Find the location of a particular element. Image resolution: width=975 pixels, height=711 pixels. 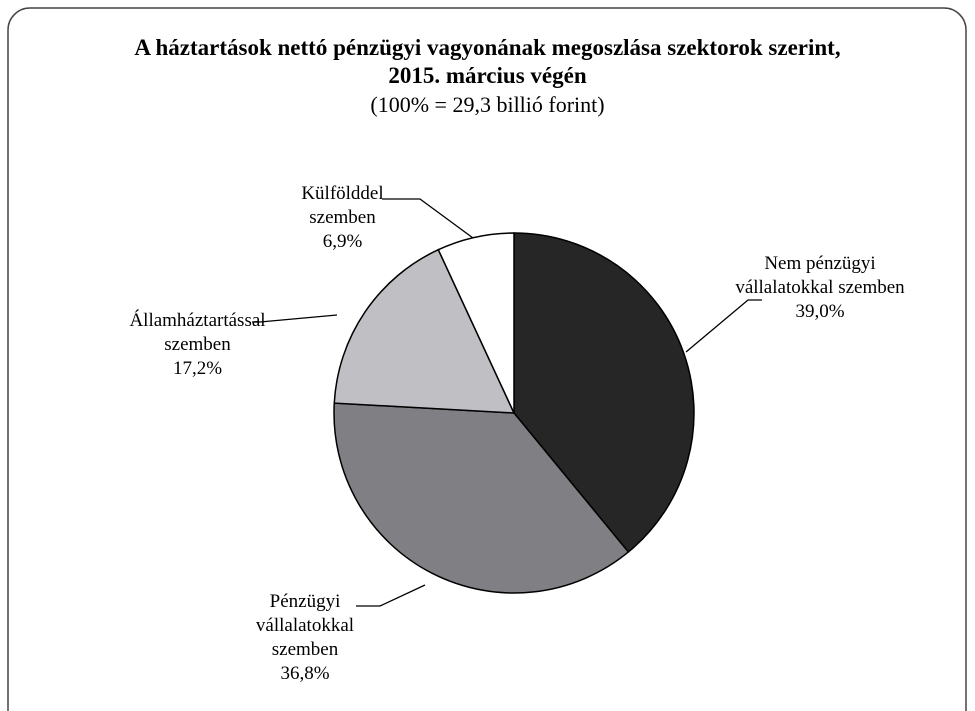

slice-label: Külfölddel szemben 6,9% is located at coordinates (342, 218).